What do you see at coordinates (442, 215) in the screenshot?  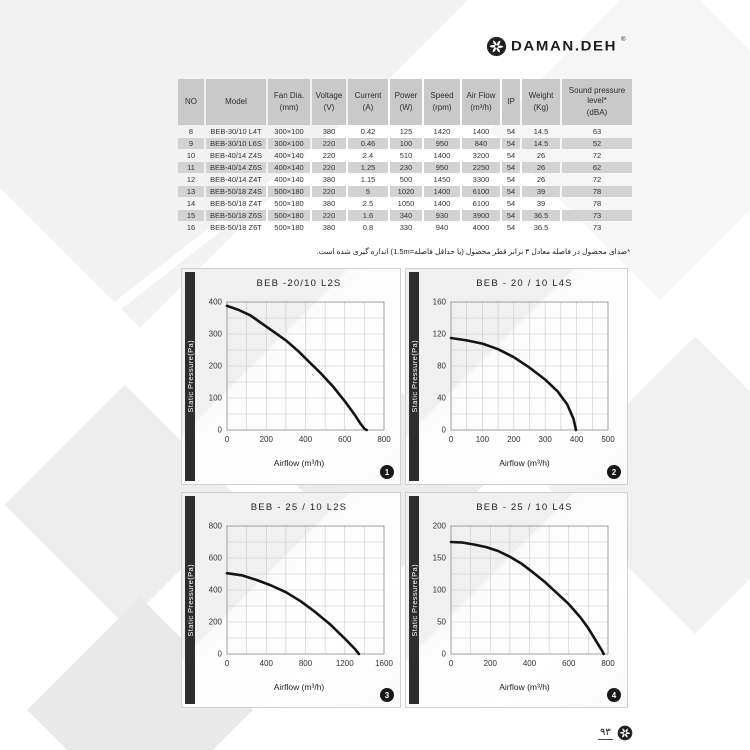 I see `table-cell: 930` at bounding box center [442, 215].